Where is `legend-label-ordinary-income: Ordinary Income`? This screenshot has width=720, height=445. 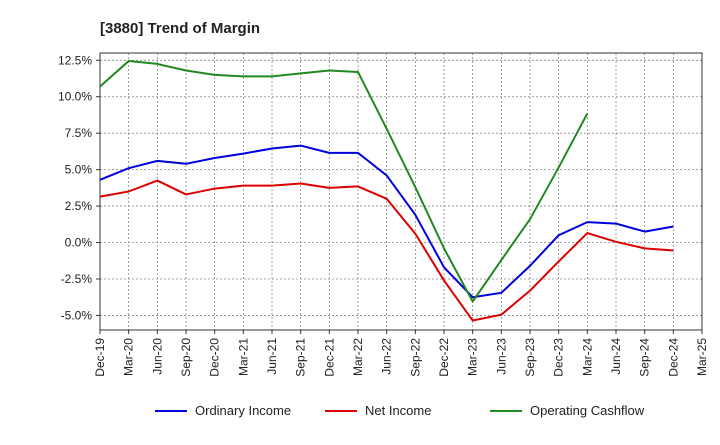
legend-label-ordinary-income: Ordinary Income is located at coordinates (243, 410).